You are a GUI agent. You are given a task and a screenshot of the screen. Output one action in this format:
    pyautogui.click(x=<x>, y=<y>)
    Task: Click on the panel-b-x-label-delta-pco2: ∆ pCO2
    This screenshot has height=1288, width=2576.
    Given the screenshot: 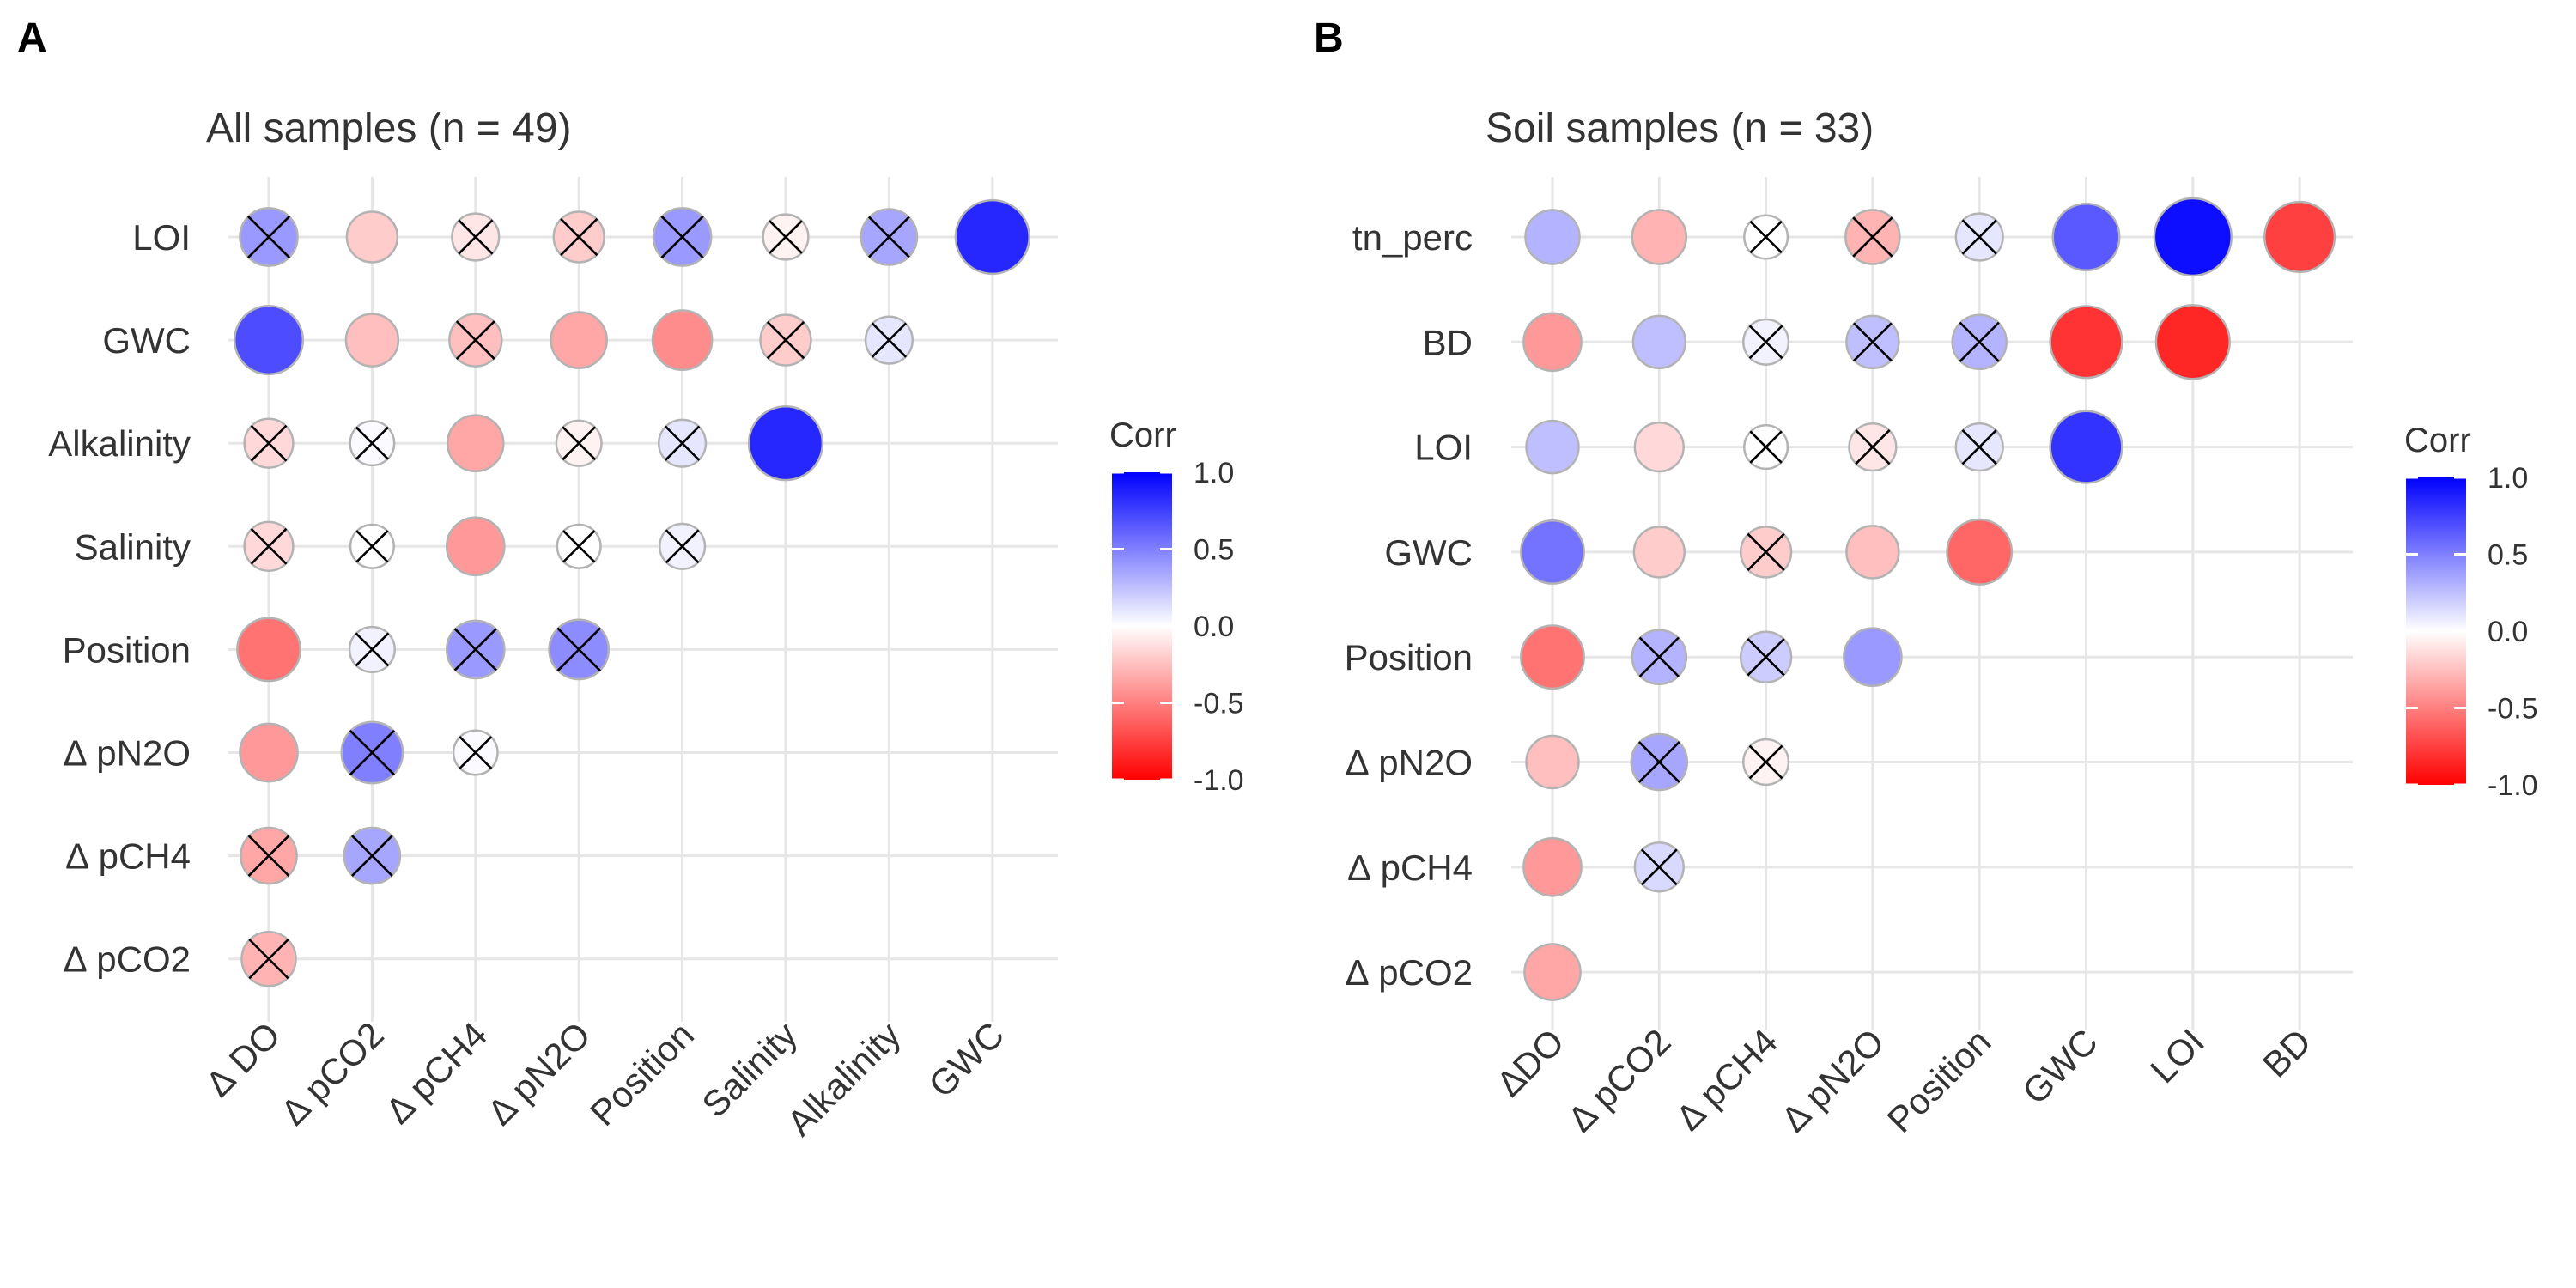 What is the action you would take?
    pyautogui.click(x=1619, y=1080)
    